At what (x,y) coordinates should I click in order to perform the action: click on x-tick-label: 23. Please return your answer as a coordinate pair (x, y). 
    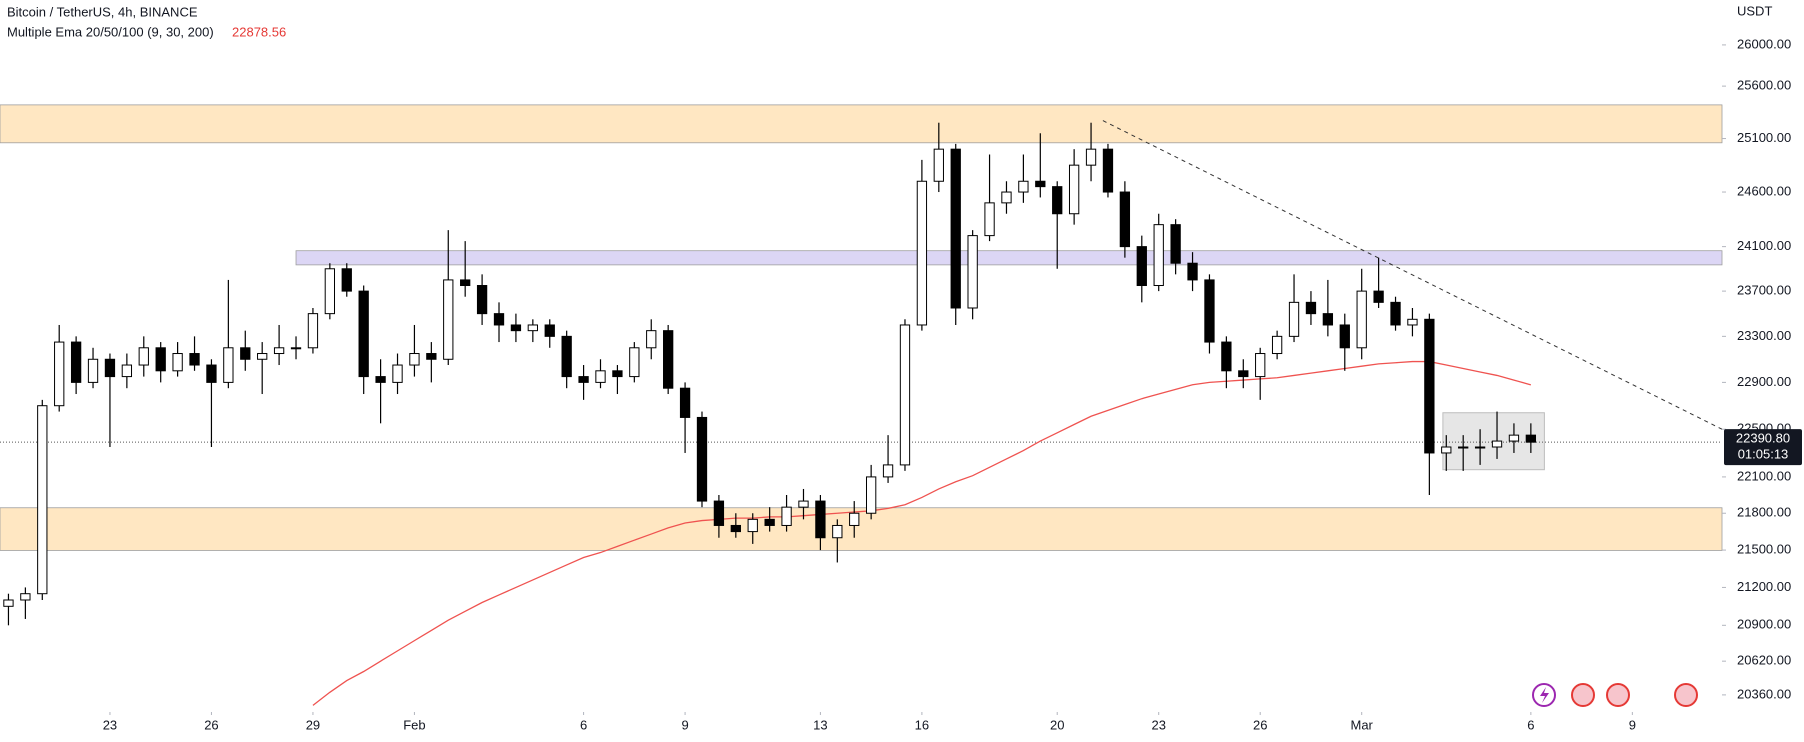
    Looking at the image, I should click on (1158, 724).